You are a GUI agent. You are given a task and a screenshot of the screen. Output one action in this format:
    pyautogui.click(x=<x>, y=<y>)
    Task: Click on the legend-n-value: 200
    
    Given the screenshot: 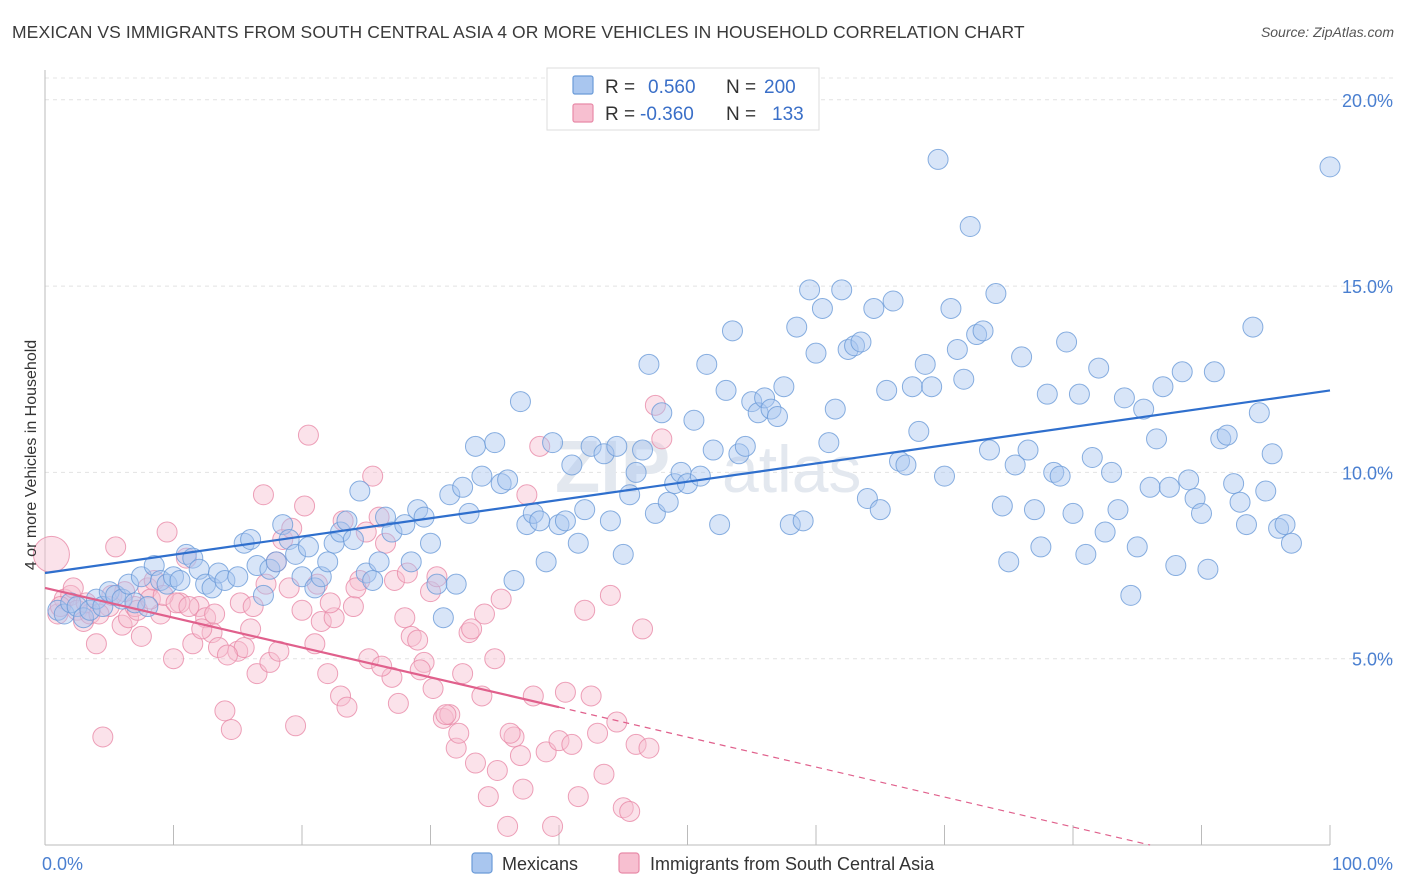 What is the action you would take?
    pyautogui.click(x=780, y=87)
    